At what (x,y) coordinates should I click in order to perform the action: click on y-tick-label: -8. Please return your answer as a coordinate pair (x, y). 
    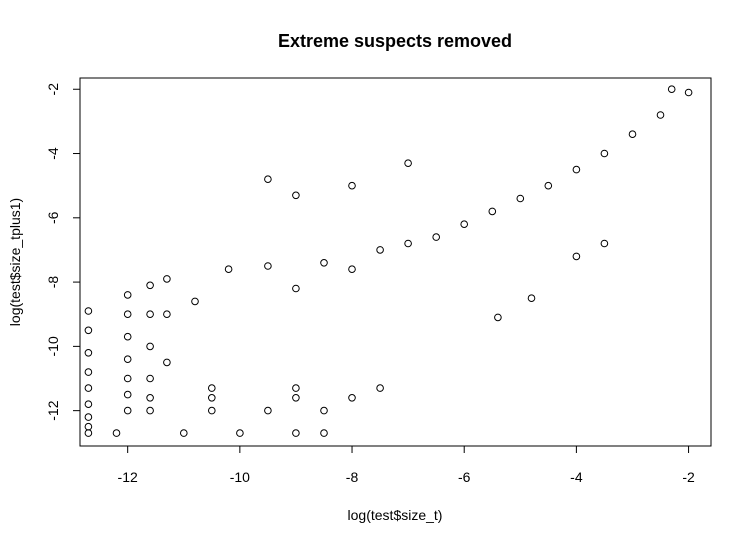
    Looking at the image, I should click on (53, 282).